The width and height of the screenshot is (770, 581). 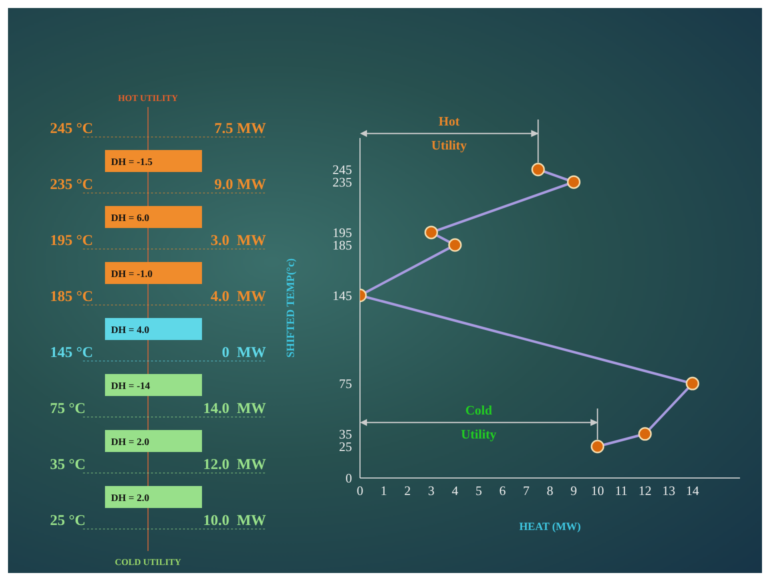 I want to click on x-tick-label: 2, so click(x=407, y=490).